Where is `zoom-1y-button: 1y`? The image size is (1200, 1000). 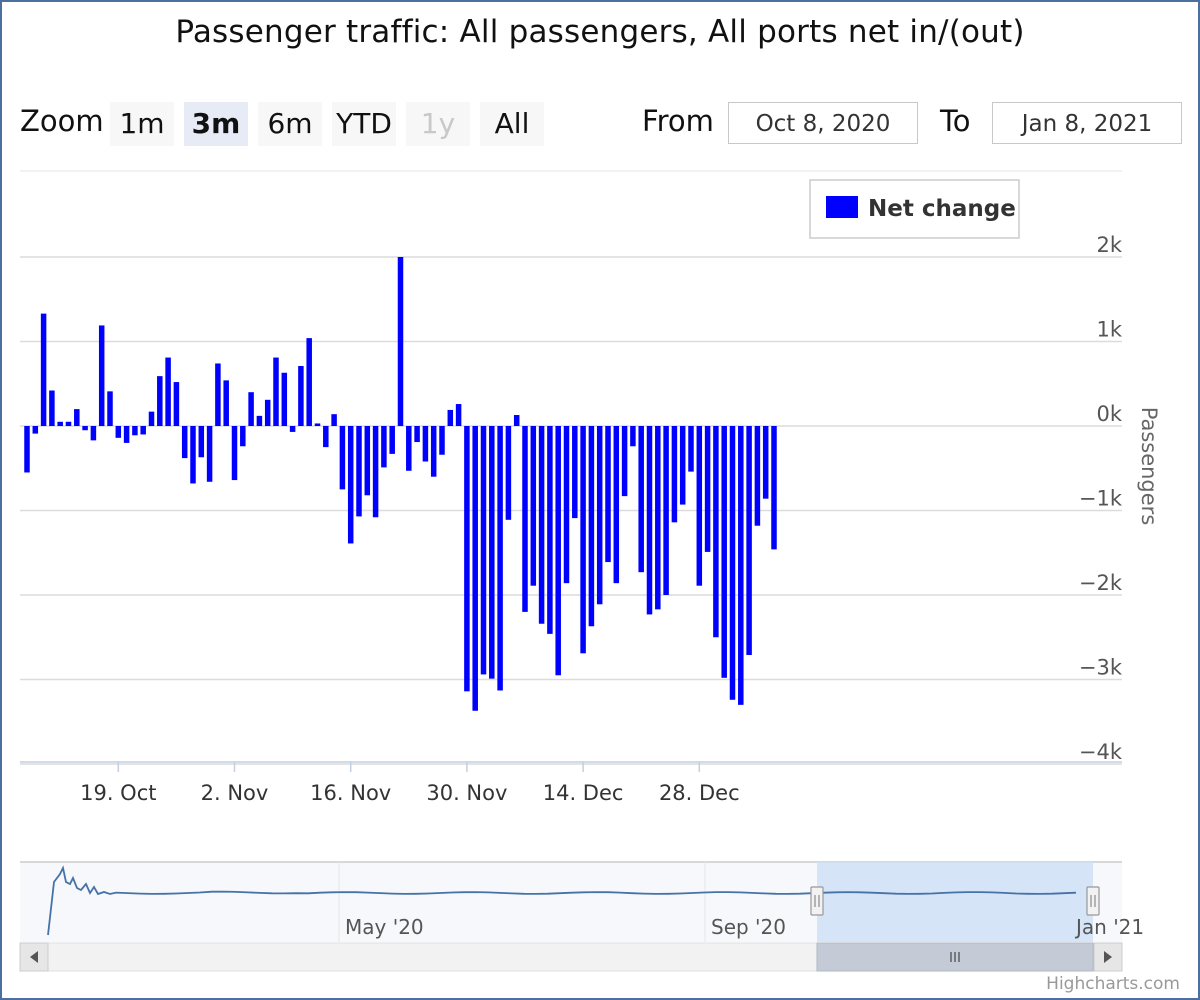
zoom-1y-button: 1y is located at coordinates (438, 124).